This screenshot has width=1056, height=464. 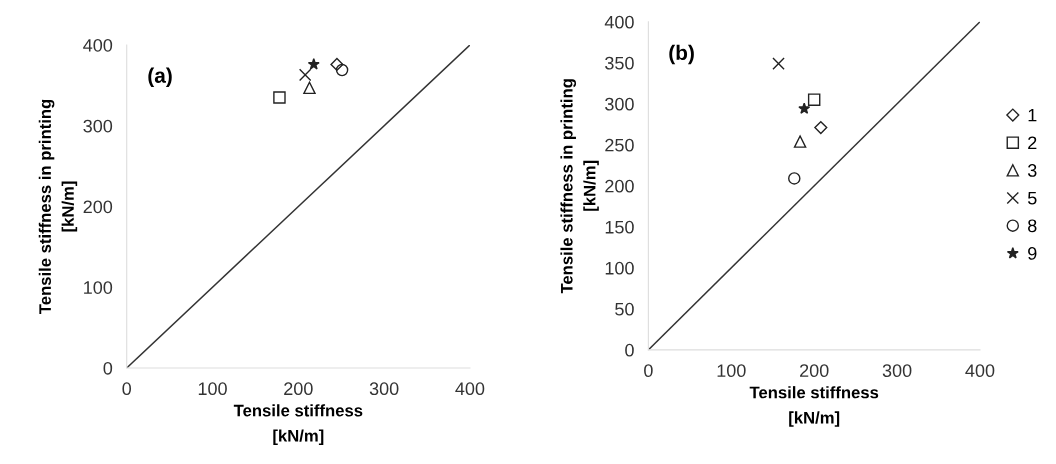 I want to click on y-tick-label: 250, so click(x=619, y=145).